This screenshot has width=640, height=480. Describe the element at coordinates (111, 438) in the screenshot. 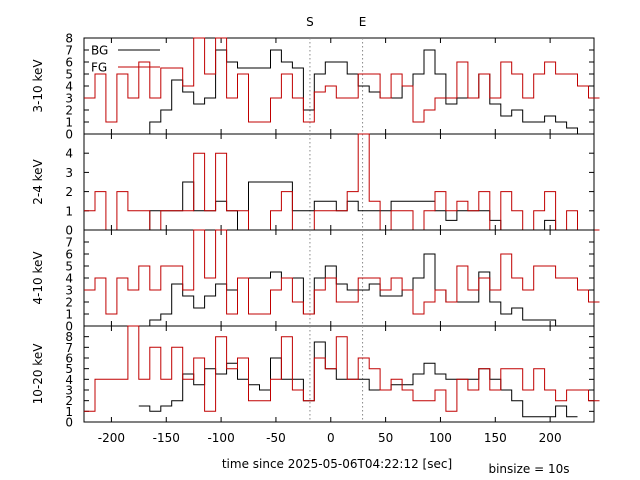

I see `x-tick-label: -200` at that location.